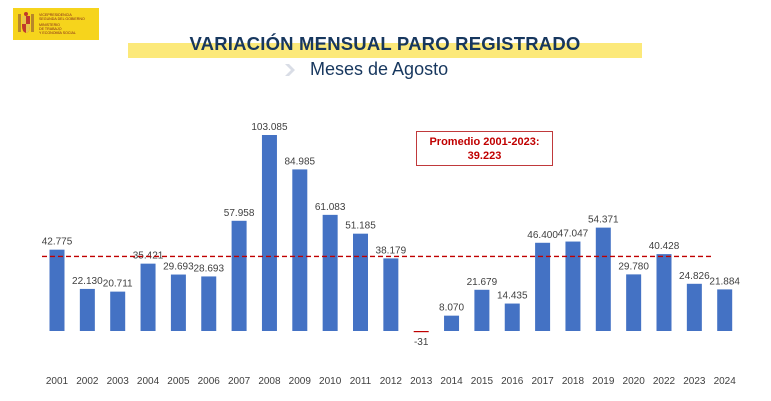 The height and width of the screenshot is (401, 771). I want to click on data-label: 29.693, so click(178, 267).